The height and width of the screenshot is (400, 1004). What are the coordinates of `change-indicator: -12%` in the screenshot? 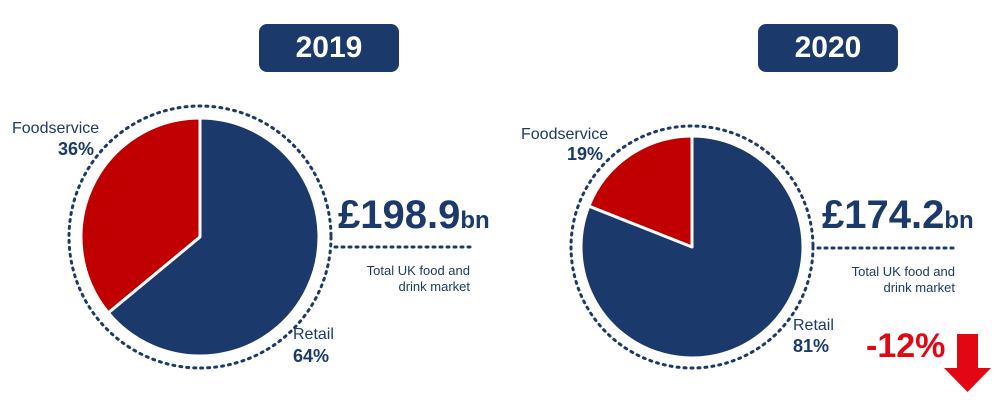 It's located at (928, 359).